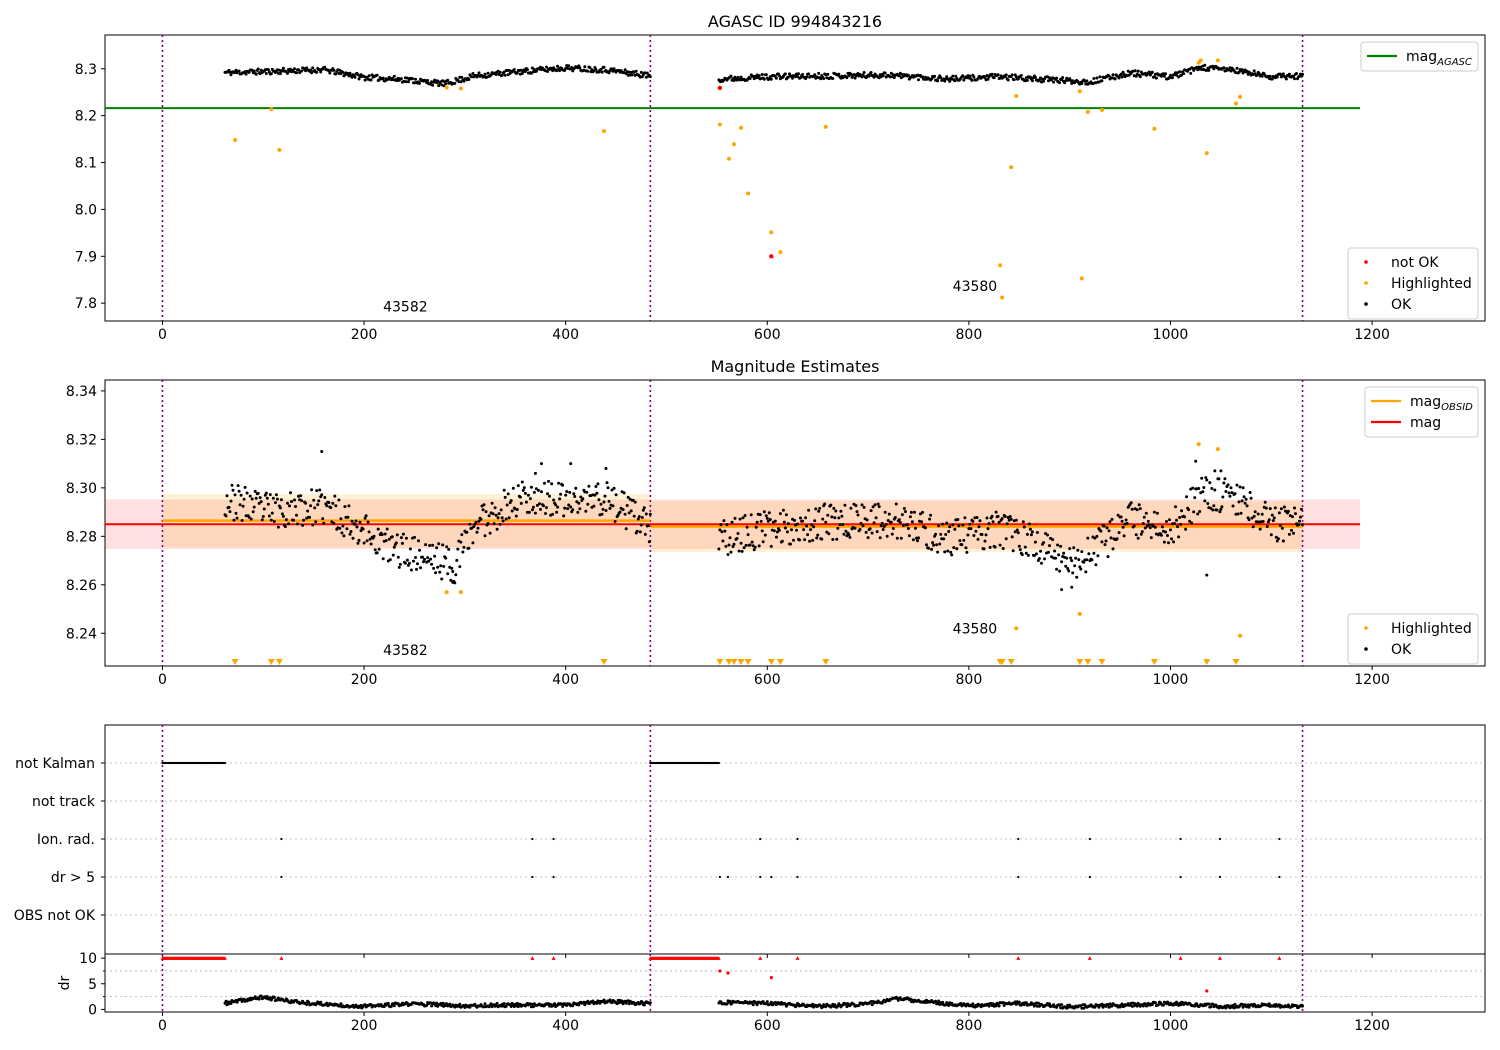 The width and height of the screenshot is (1500, 1050). I want to click on high-dr-point, so click(771, 978).